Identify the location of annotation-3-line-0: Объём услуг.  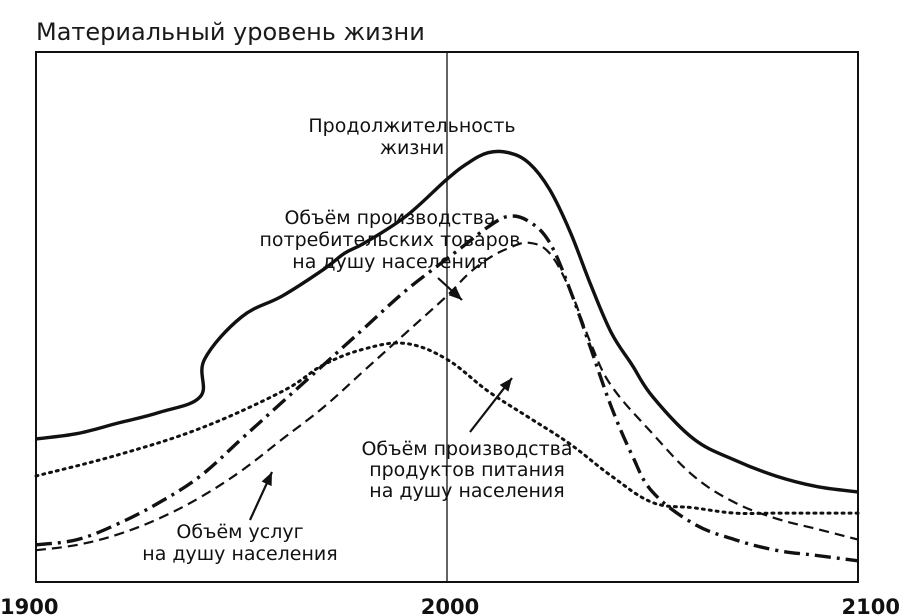
(239, 532).